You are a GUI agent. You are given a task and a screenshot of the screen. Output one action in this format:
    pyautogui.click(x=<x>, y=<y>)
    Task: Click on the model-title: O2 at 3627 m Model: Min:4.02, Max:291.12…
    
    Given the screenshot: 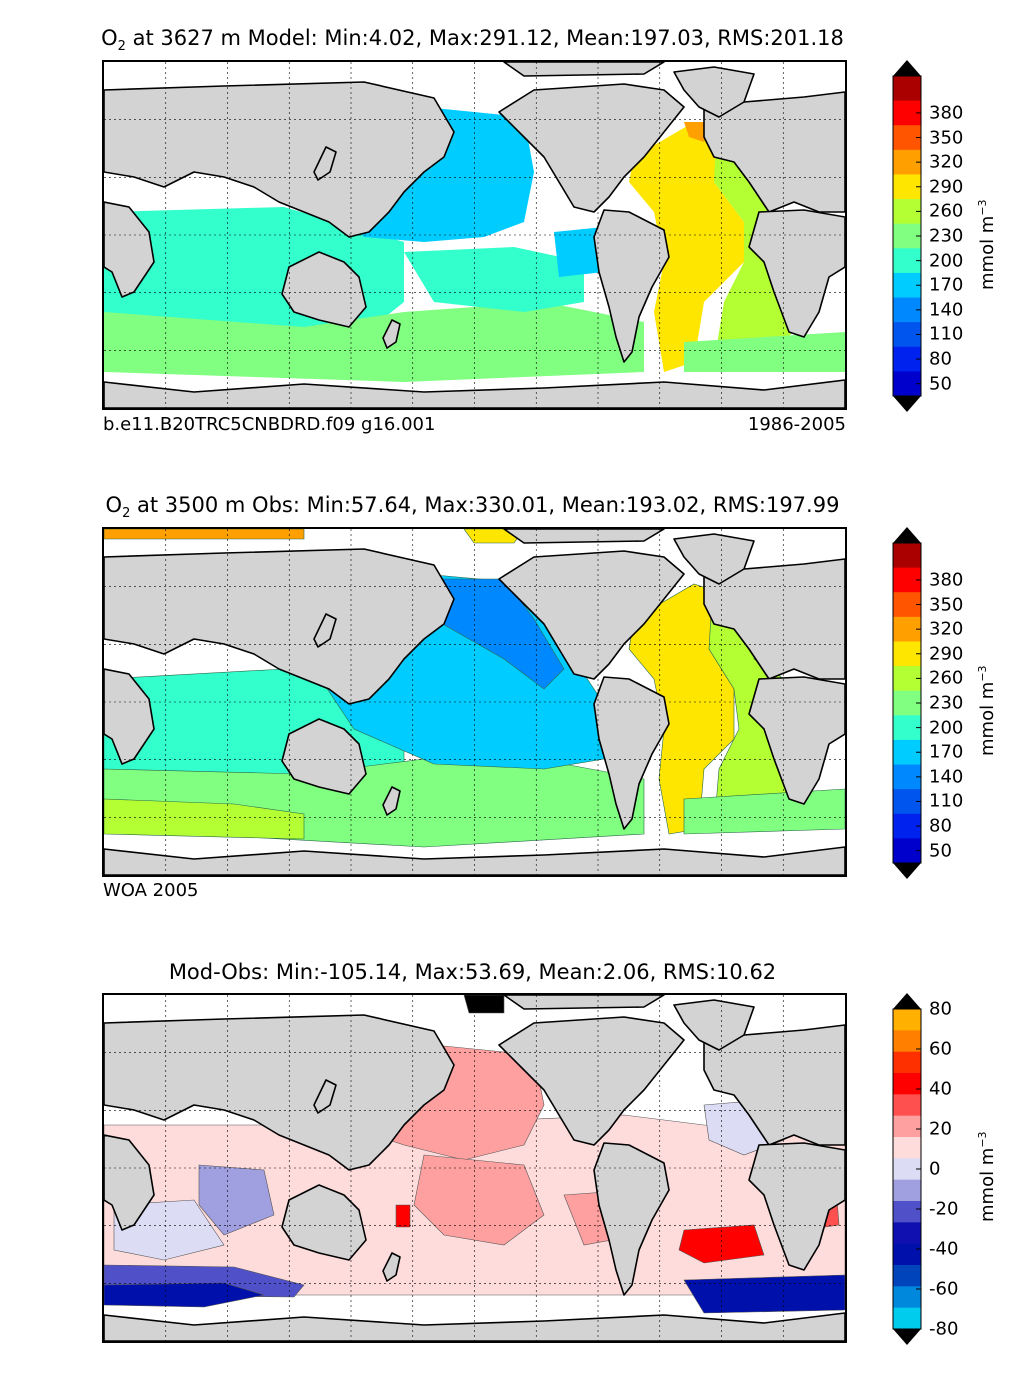 What is the action you would take?
    pyautogui.click(x=472, y=40)
    